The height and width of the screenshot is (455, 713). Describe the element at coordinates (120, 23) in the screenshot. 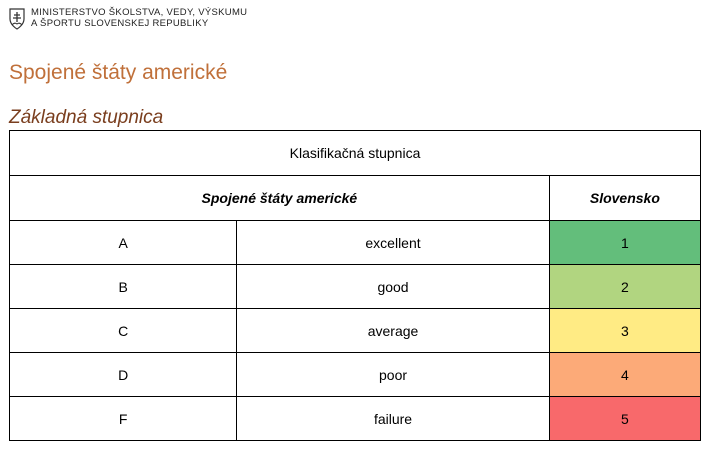

I see `ministry-line-2: A ŠPORTU SLOVENSKEJ REPUBLIKY` at that location.